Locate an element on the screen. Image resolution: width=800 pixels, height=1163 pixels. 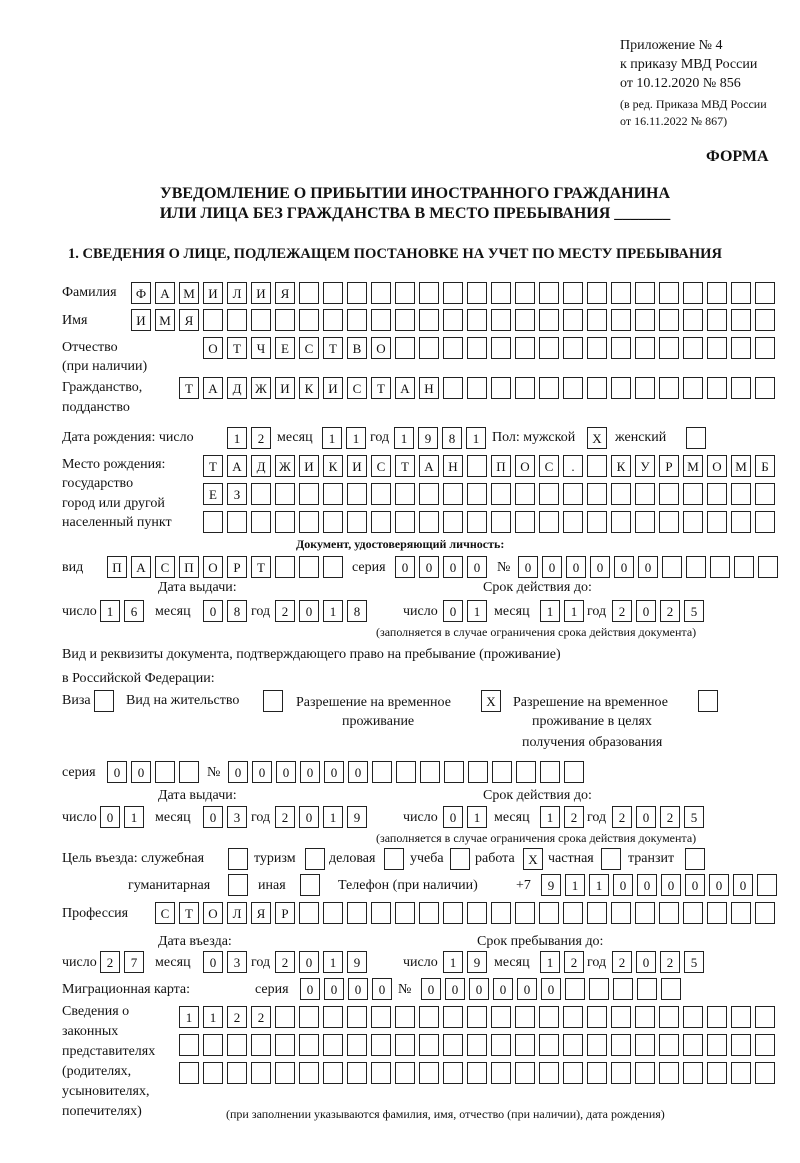
char-cell: С is located at coordinates (165, 913).